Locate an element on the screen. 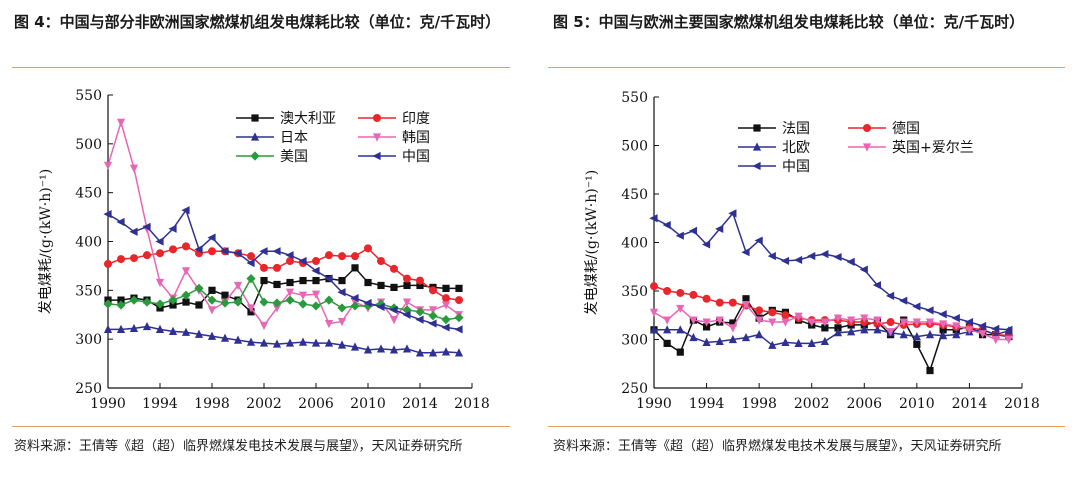 The width and height of the screenshot is (1080, 493). legend-label: 中国 is located at coordinates (416, 157).